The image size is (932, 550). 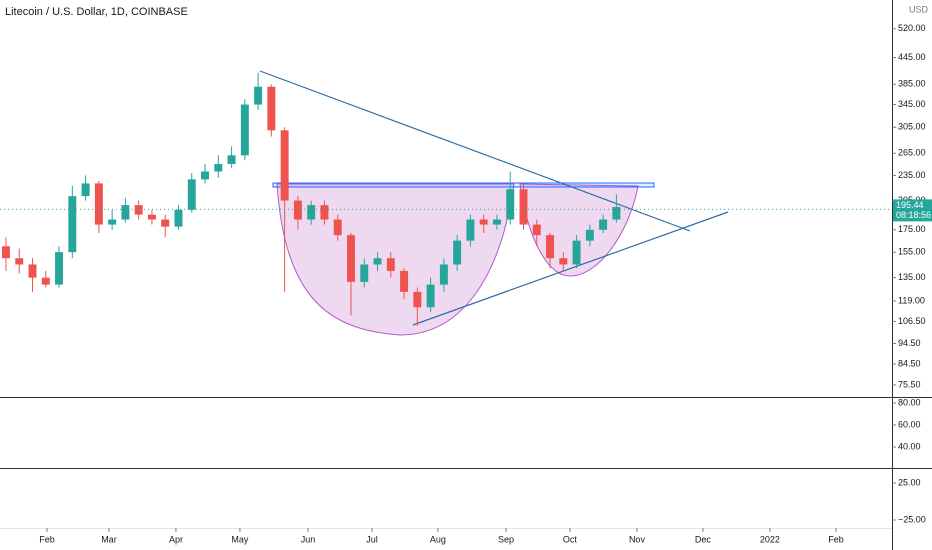 I want to click on y-tick-label: 305.00, so click(x=912, y=127).